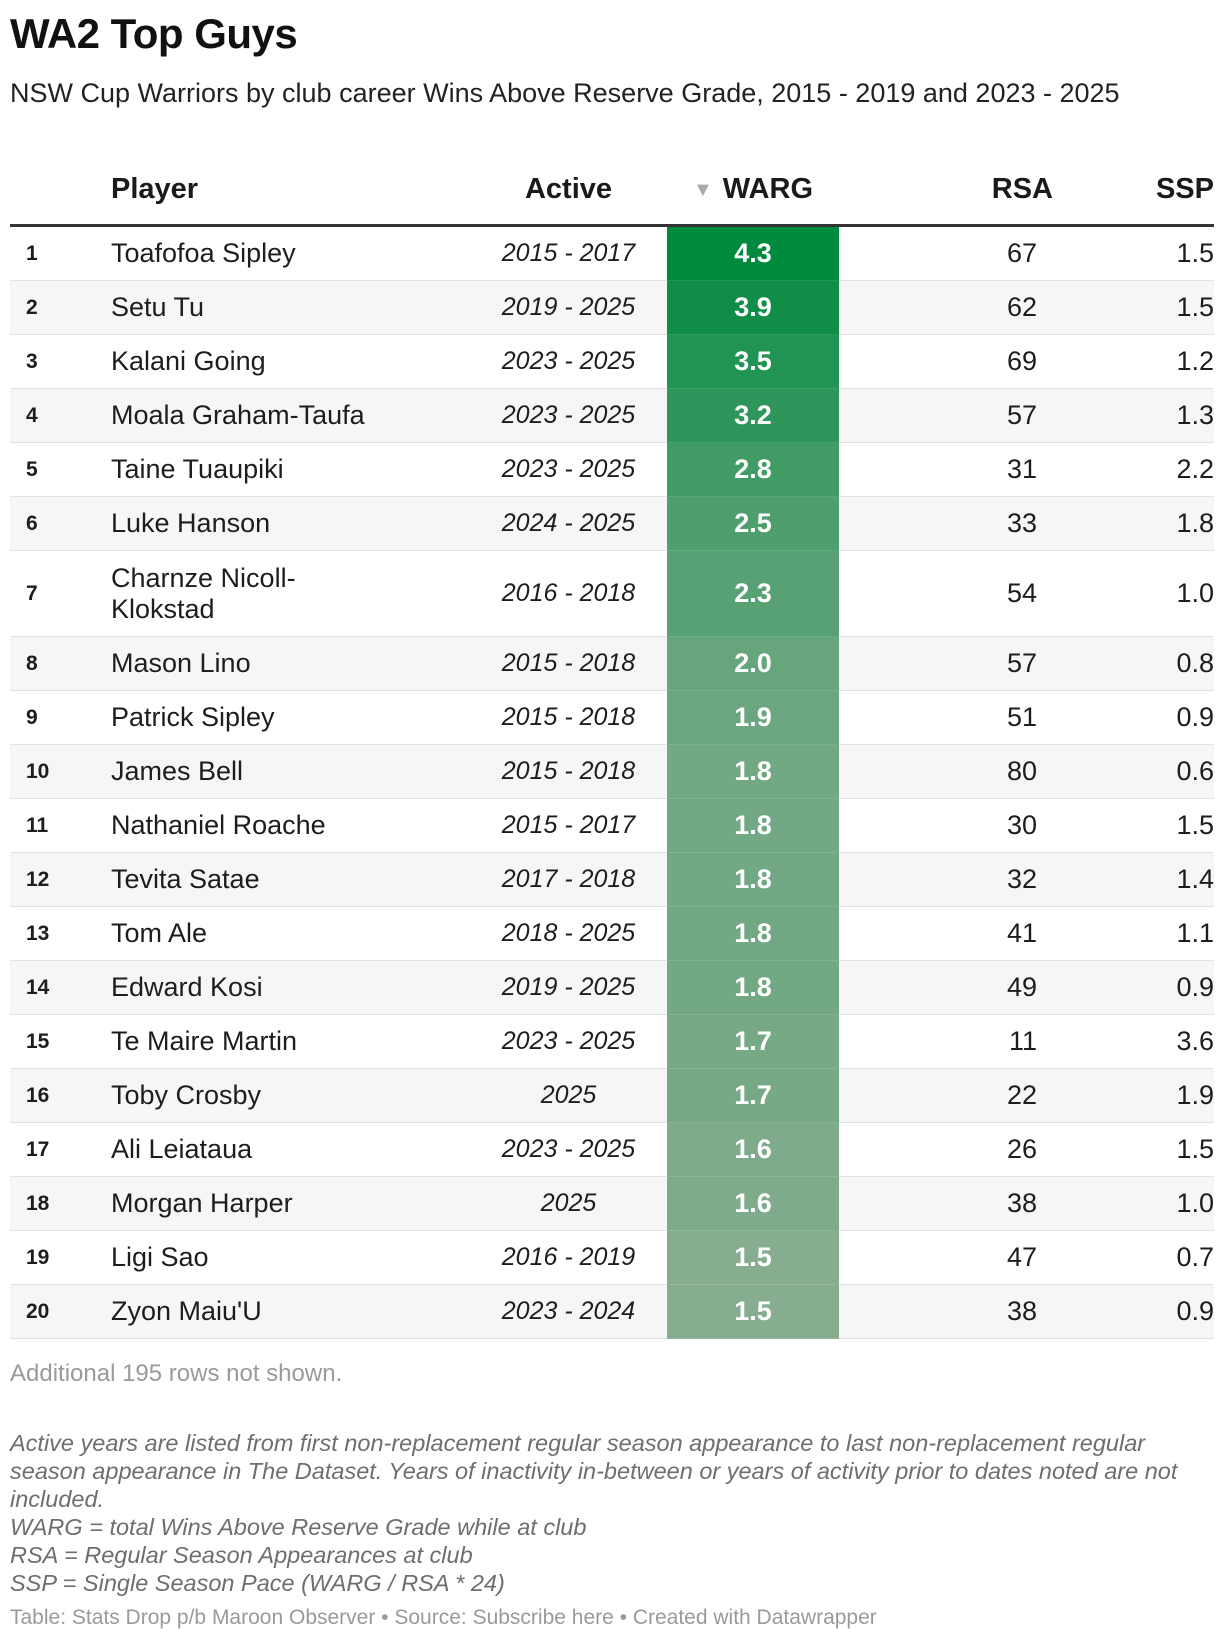 The width and height of the screenshot is (1220, 1640). What do you see at coordinates (946, 523) in the screenshot?
I see `rsa-value: 33` at bounding box center [946, 523].